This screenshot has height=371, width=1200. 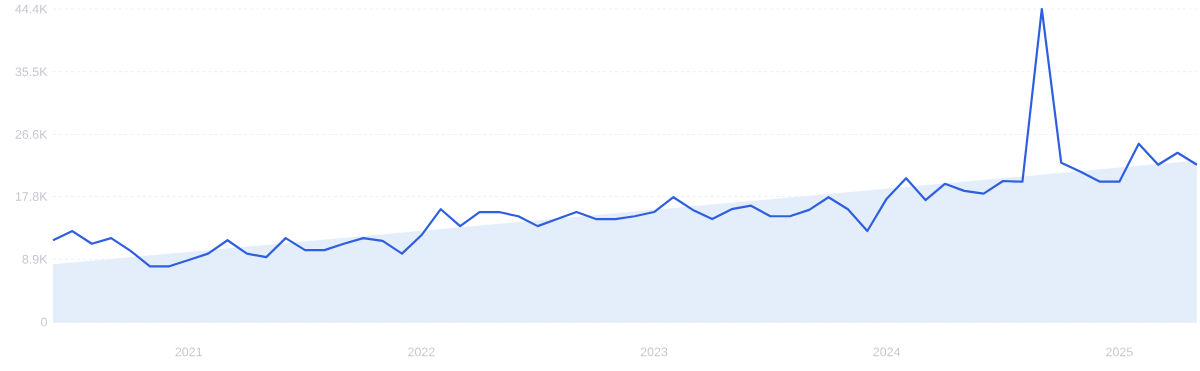 What do you see at coordinates (654, 352) in the screenshot?
I see `x-tick-label: 2023` at bounding box center [654, 352].